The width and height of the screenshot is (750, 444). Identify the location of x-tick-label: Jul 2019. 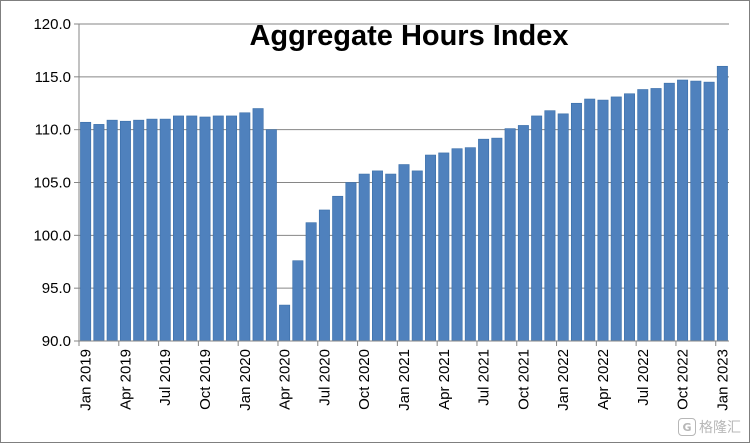
(165, 377).